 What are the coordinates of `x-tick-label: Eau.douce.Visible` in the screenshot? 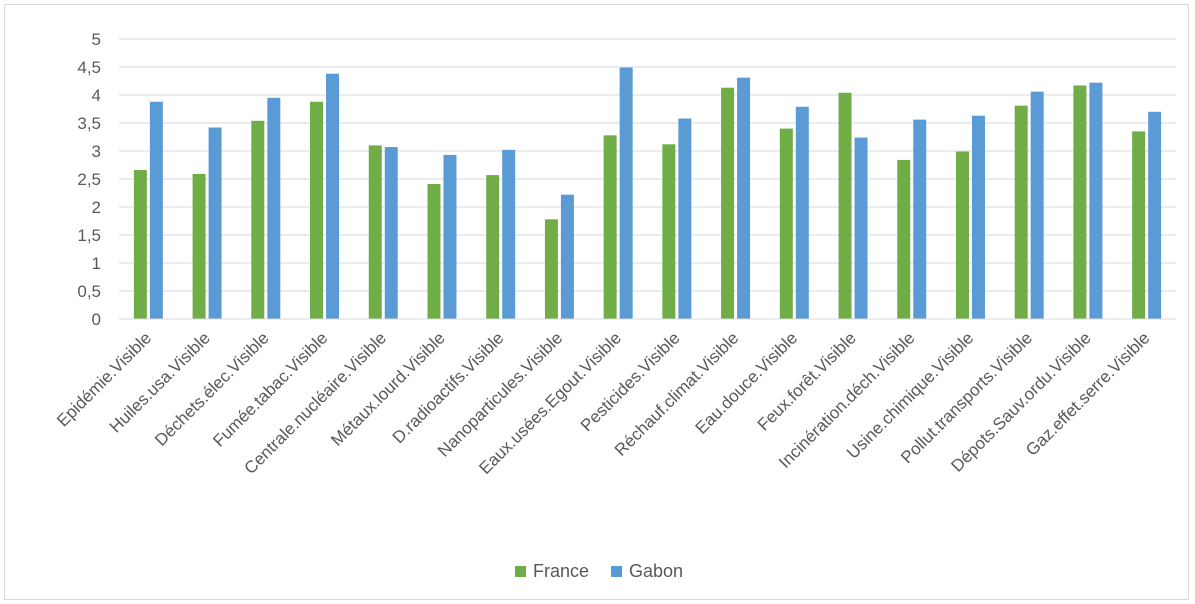 It's located at (746, 382).